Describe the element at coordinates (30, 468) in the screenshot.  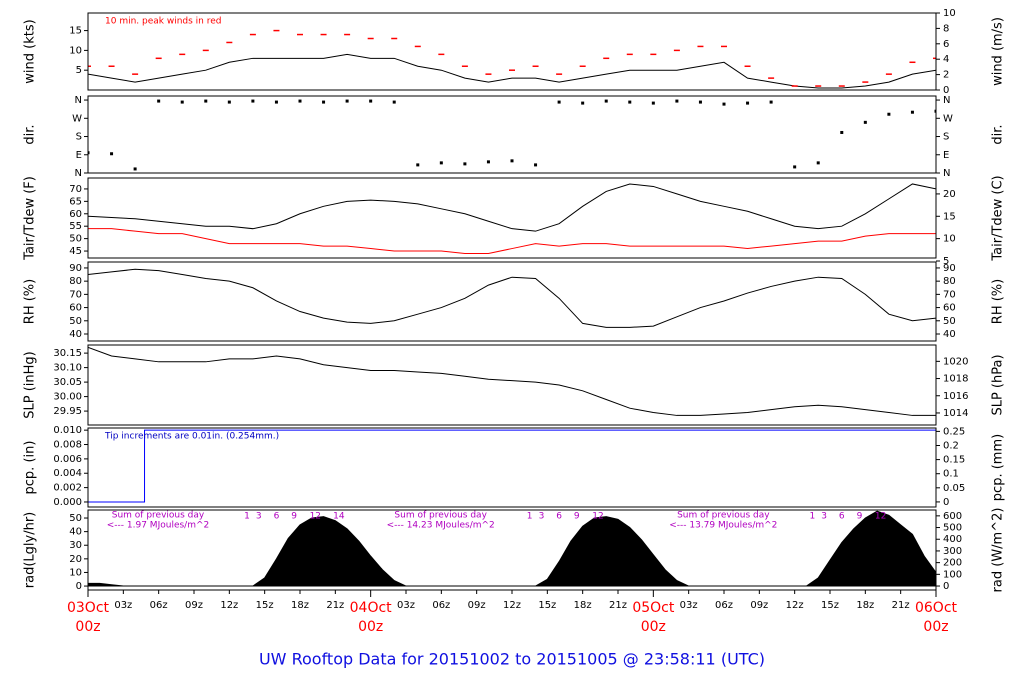
I see `y-axis-label: pcp. (in)` at that location.